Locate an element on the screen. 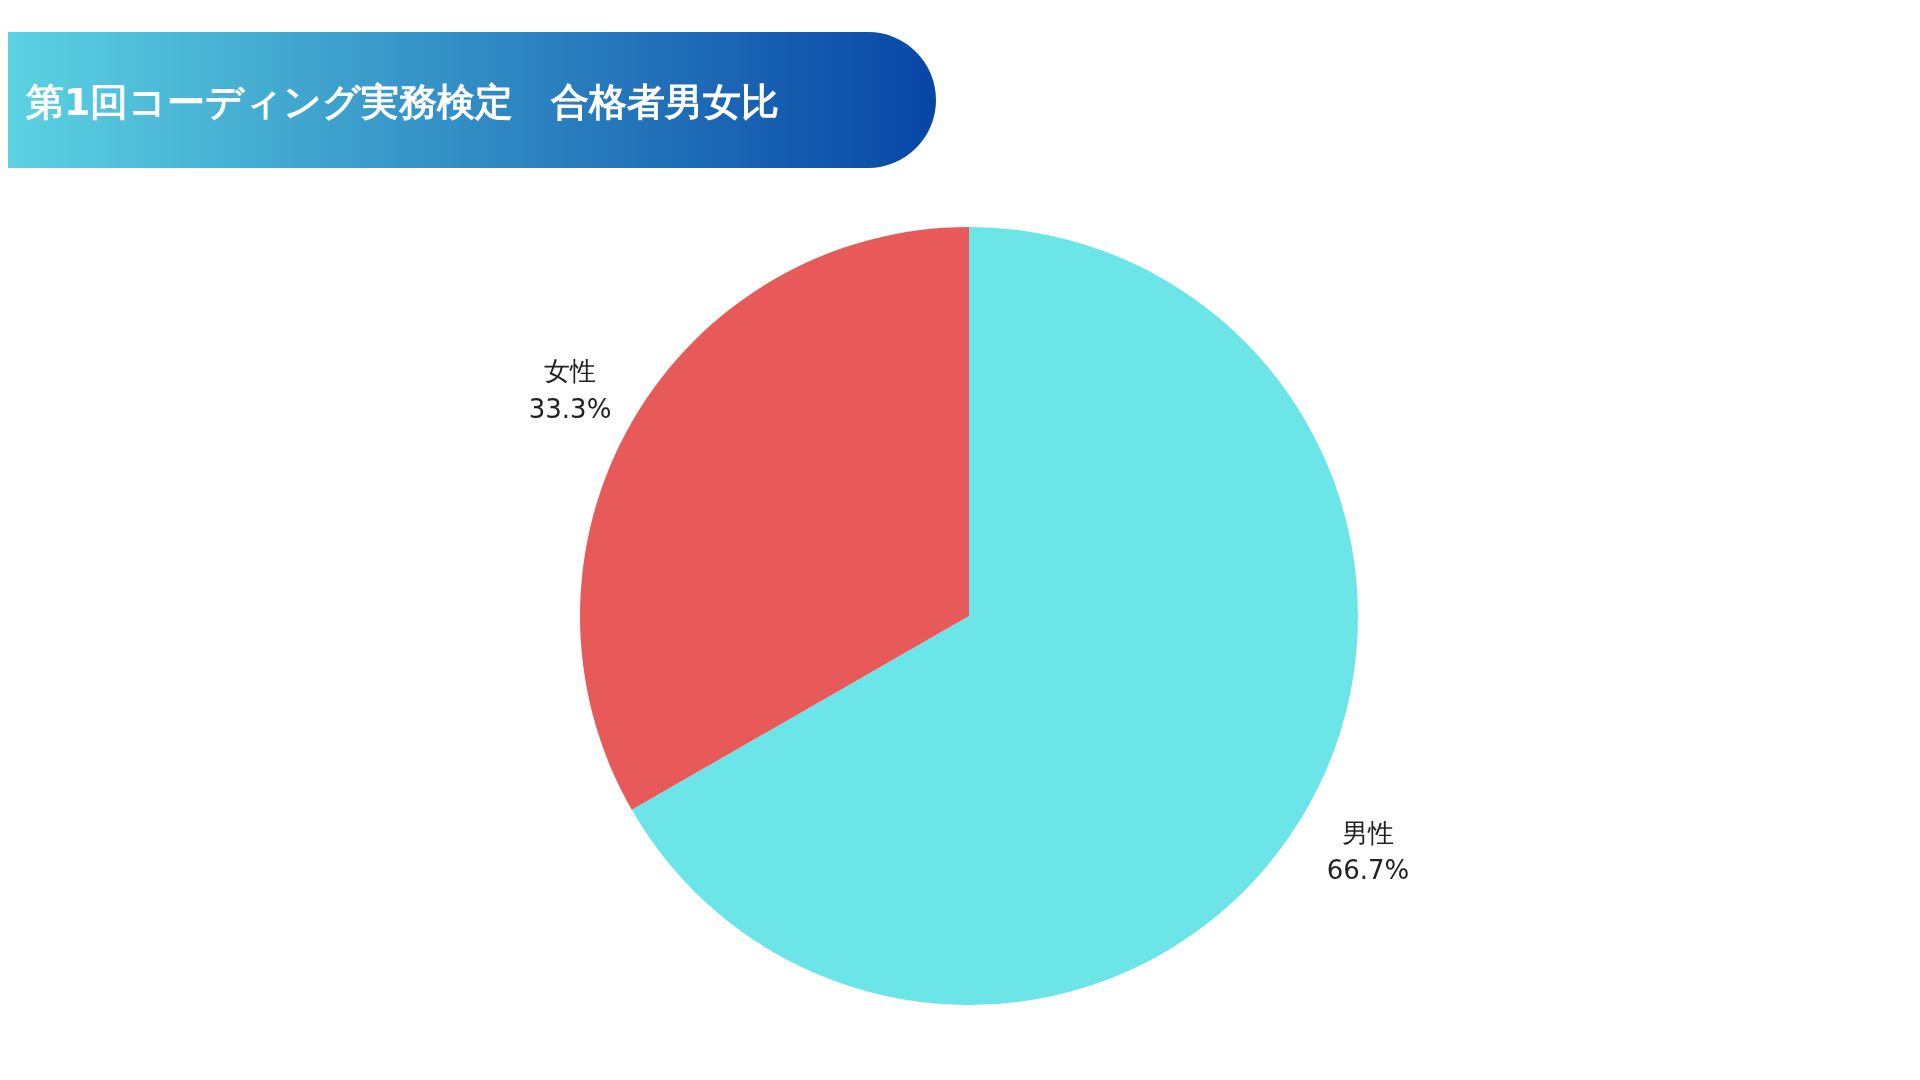  data-label: 33.3% is located at coordinates (570, 408).